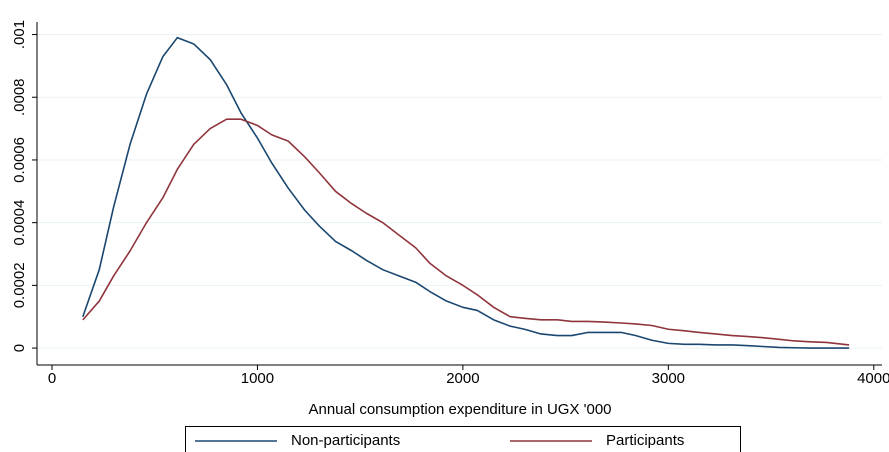 The width and height of the screenshot is (889, 452). What do you see at coordinates (19, 34) in the screenshot?
I see `y-tick-label: .001` at bounding box center [19, 34].